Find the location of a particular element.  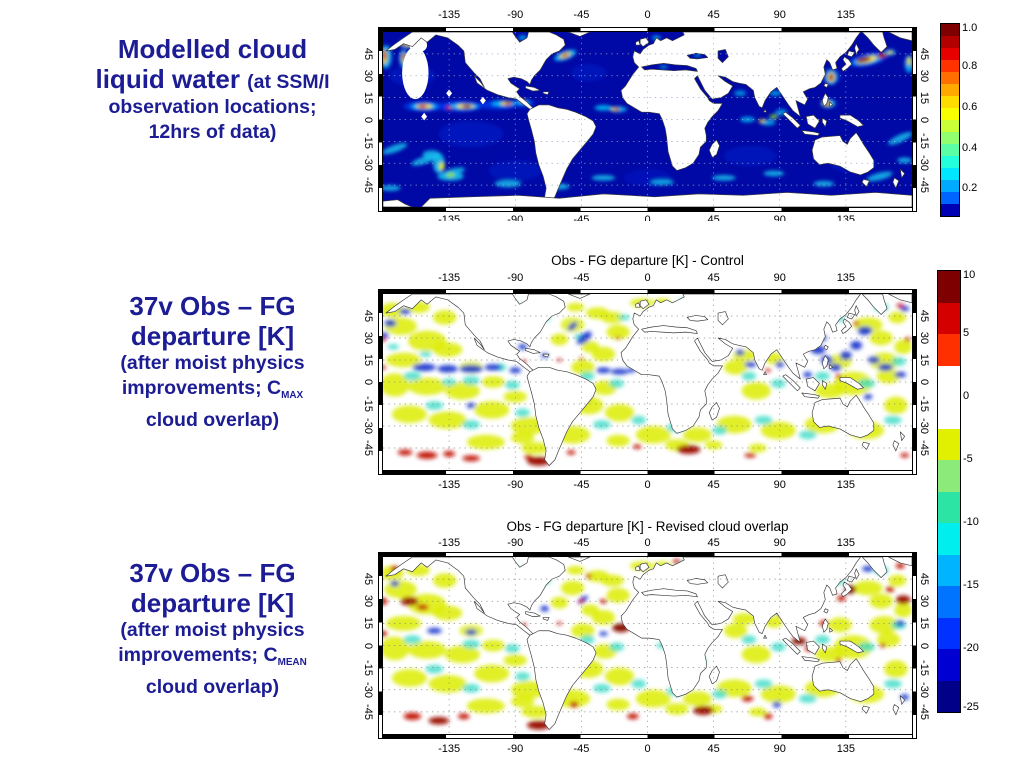

colorbar-cloud-liquid-water is located at coordinates (950, 120).